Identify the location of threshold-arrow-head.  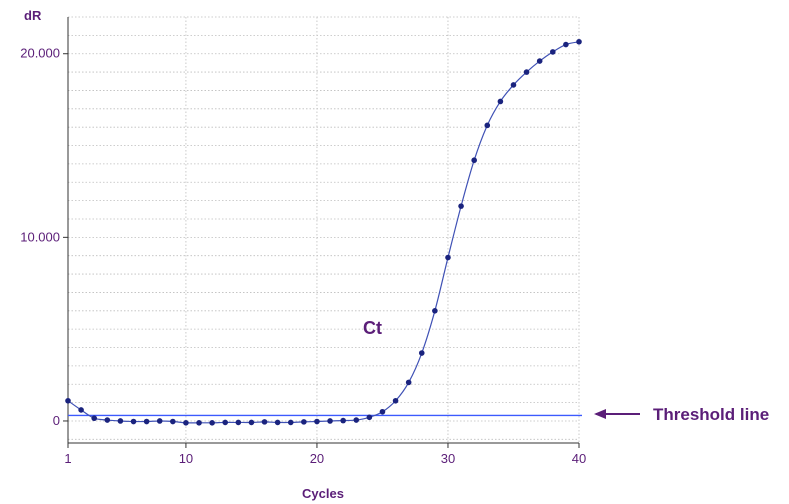
(600, 414).